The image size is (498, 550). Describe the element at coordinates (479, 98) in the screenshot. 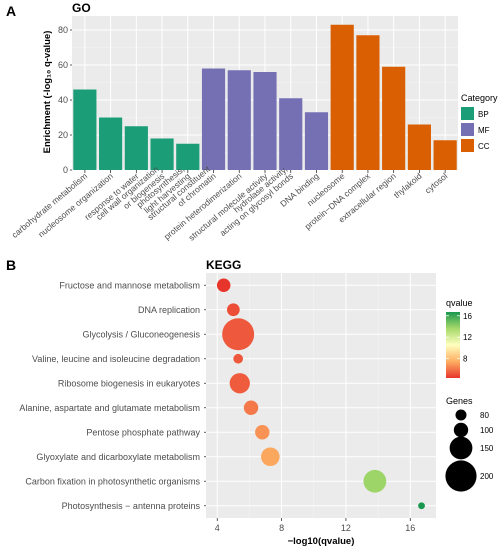

I see `go-legend-title: Category` at that location.